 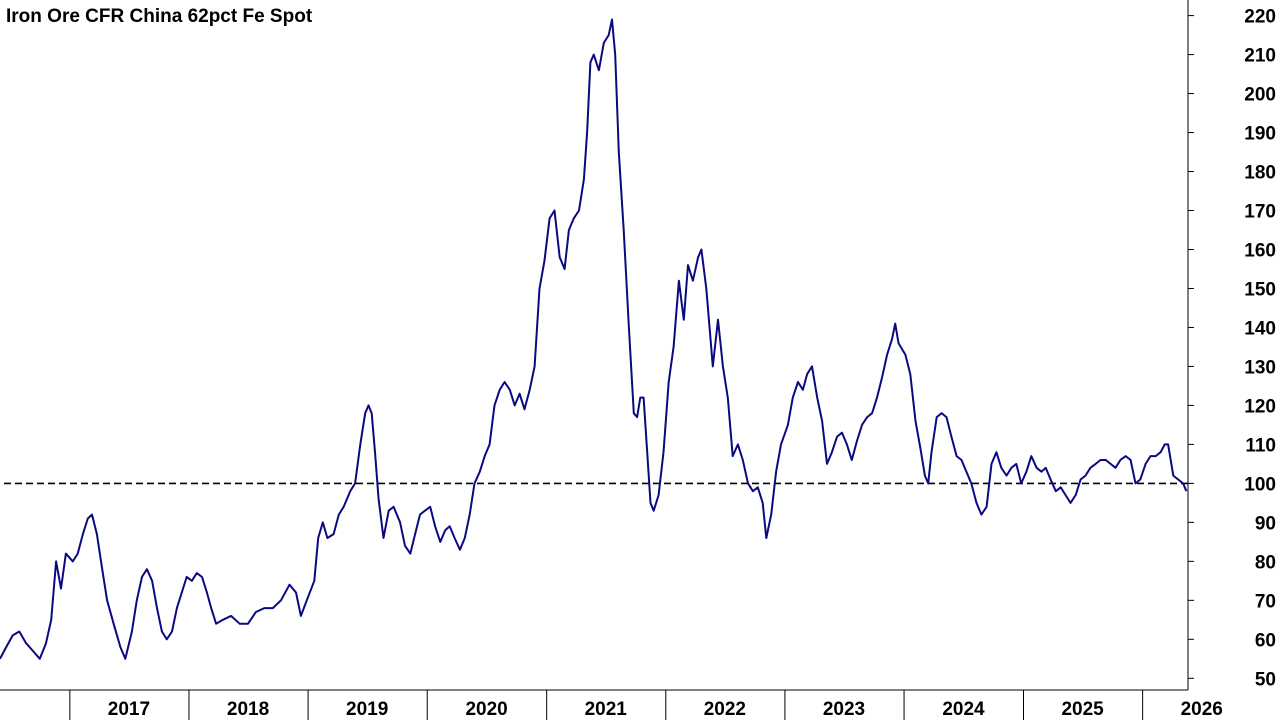 What do you see at coordinates (1260, 212) in the screenshot?
I see `y-tick-label-170: 170` at bounding box center [1260, 212].